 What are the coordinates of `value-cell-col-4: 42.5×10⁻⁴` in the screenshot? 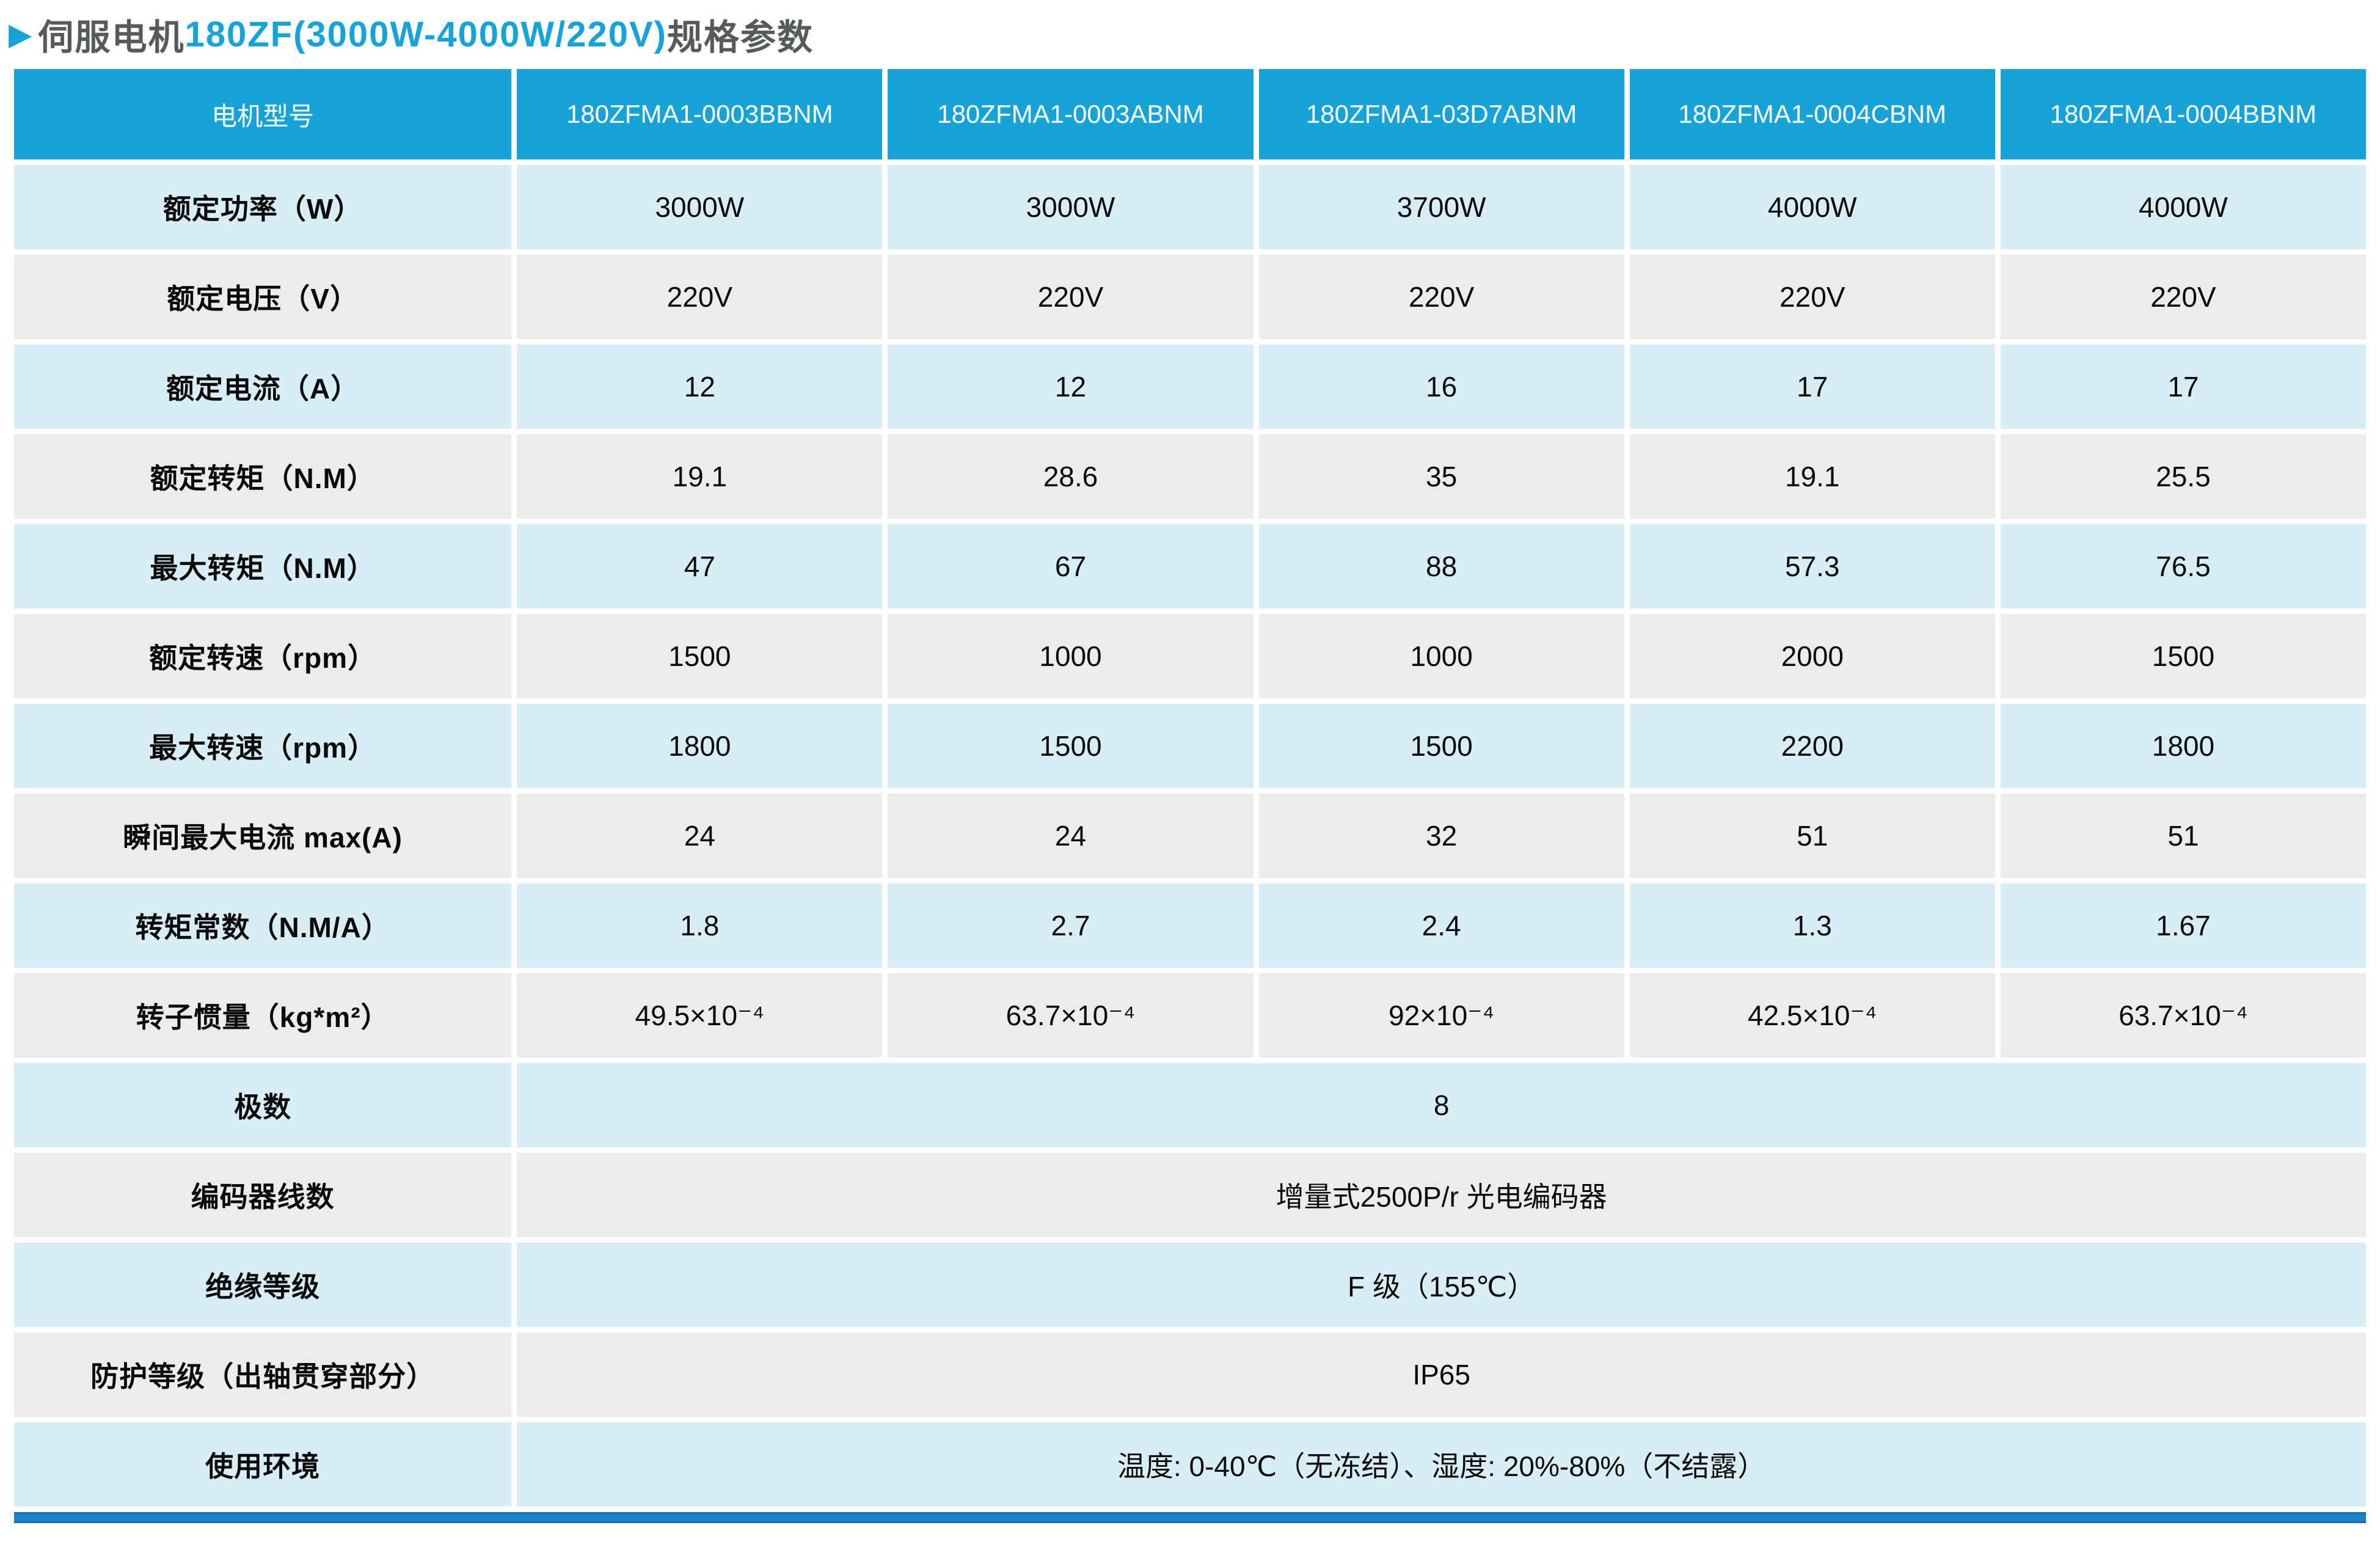 It's located at (1812, 1016).